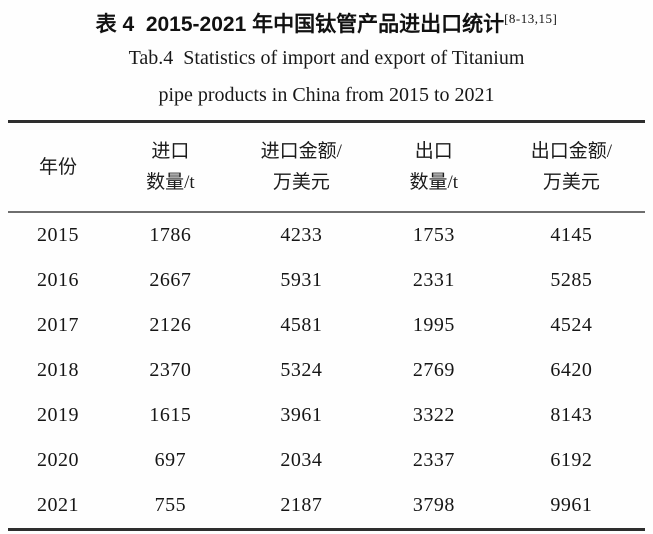 The width and height of the screenshot is (653, 534). I want to click on cell-import-value: 2187, so click(301, 505).